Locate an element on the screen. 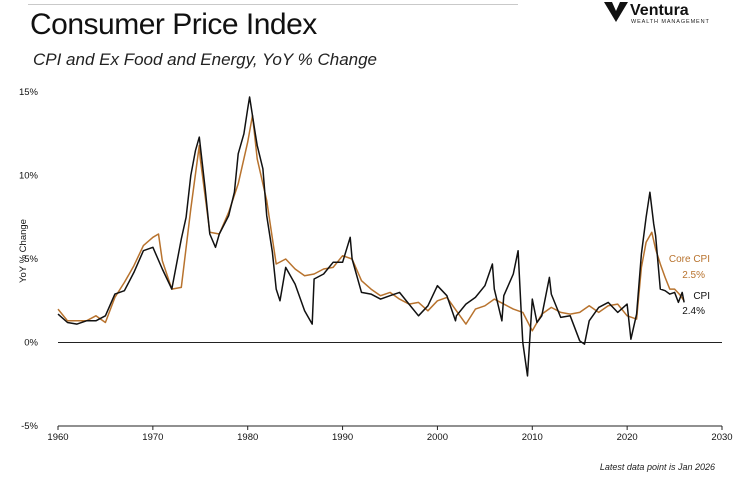 The image size is (741, 483). x-tick-label: 1990 is located at coordinates (342, 437).